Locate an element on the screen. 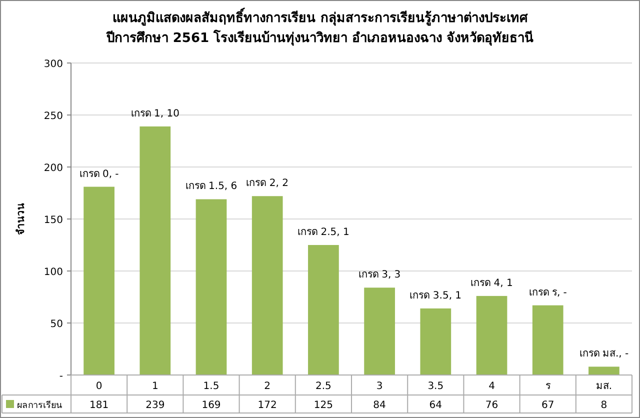 The height and width of the screenshot is (418, 640). data-label: 8 is located at coordinates (604, 405).